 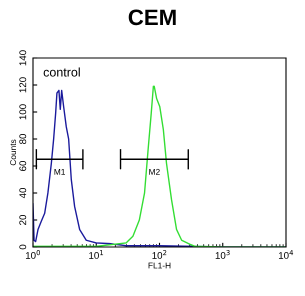 What do you see at coordinates (96, 254) in the screenshot?
I see `x-tick-label: 10$^{1}$` at bounding box center [96, 254].